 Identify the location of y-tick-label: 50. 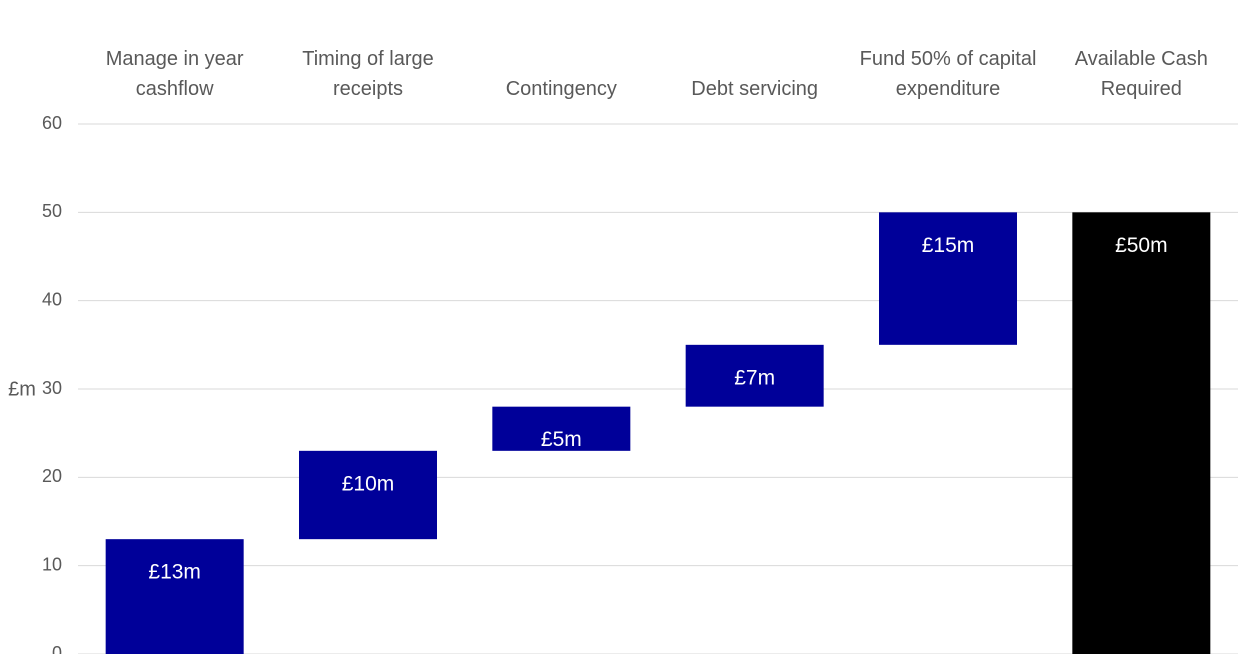
(52, 211).